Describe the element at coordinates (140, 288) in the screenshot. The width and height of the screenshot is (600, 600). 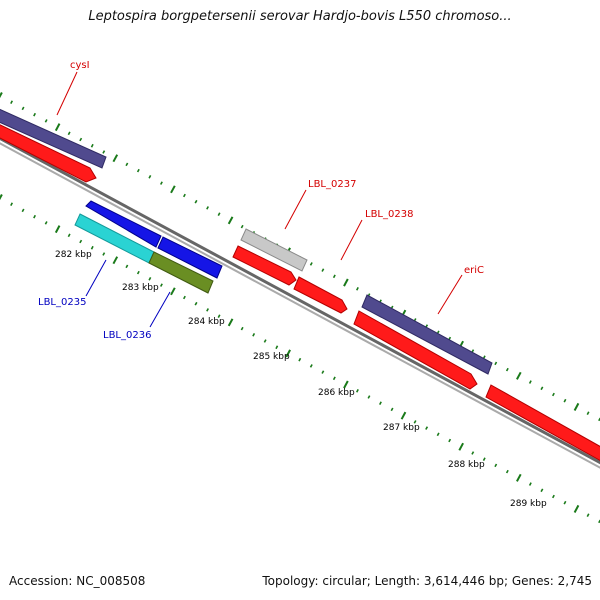
I see `tick-label-283-kbp: 283 kbp` at that location.